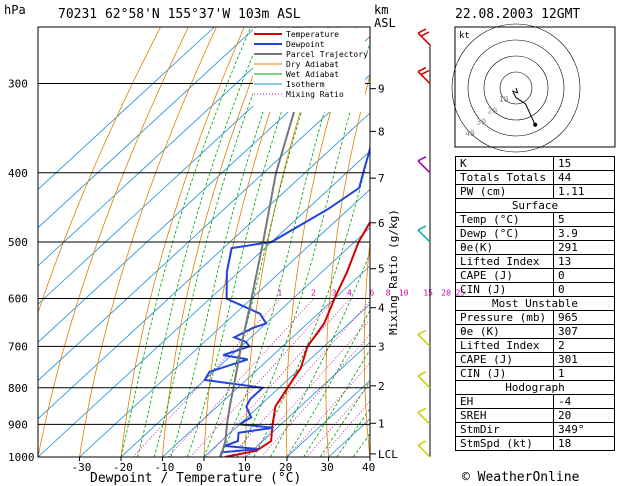  Describe the element at coordinates (385, 23) in the screenshot. I see `asl-label: ASL` at that location.